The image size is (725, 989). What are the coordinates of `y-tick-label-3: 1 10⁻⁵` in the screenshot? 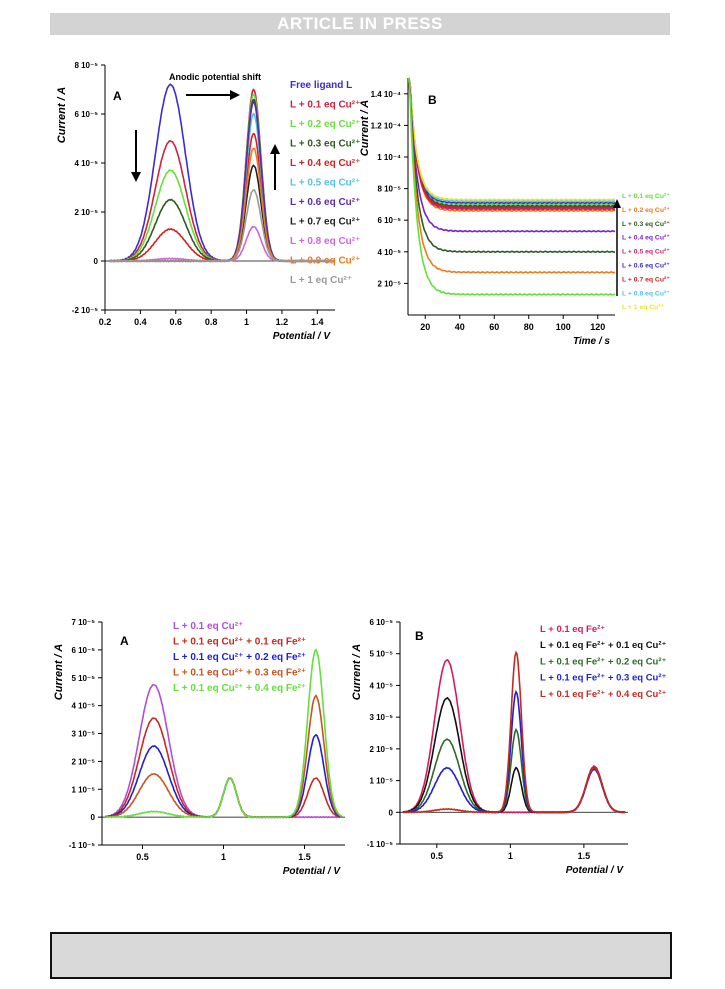 It's located at (381, 781).